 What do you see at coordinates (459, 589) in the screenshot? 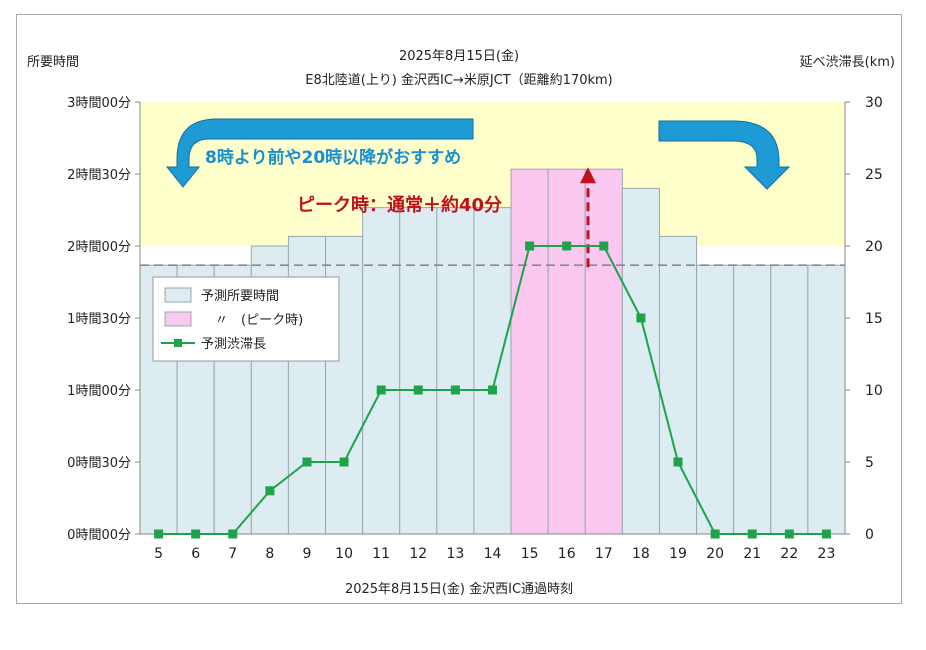
I see `x-axis-title: 2025年8月15日(金) 金沢西IC通過時刻` at bounding box center [459, 589].